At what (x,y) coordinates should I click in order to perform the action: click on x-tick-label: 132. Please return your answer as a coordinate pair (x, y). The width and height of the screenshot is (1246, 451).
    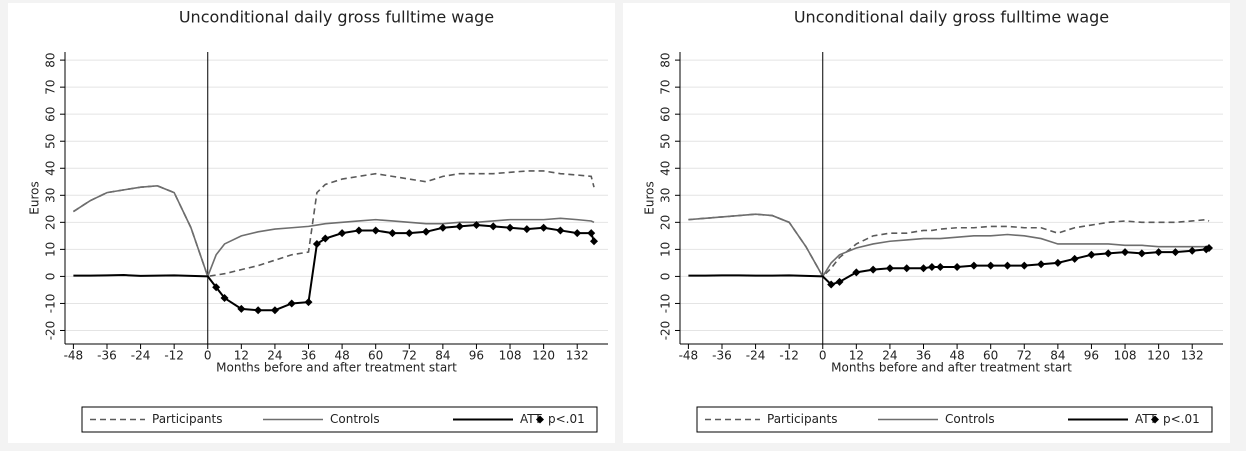
    Looking at the image, I should click on (1192, 356).